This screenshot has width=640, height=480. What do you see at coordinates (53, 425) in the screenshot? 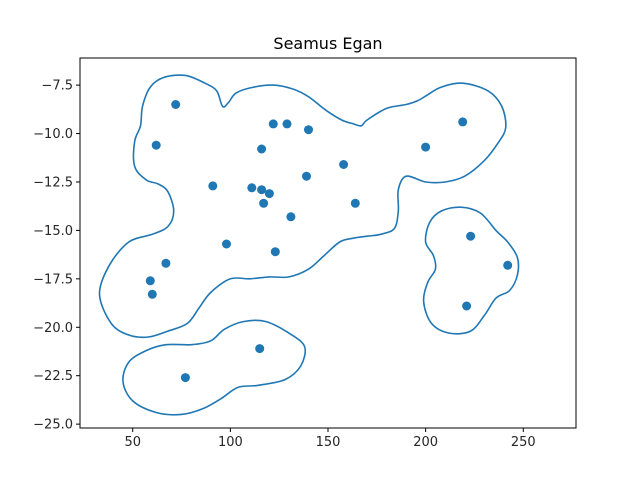
I see `y-tick-label: −25.0` at bounding box center [53, 425].